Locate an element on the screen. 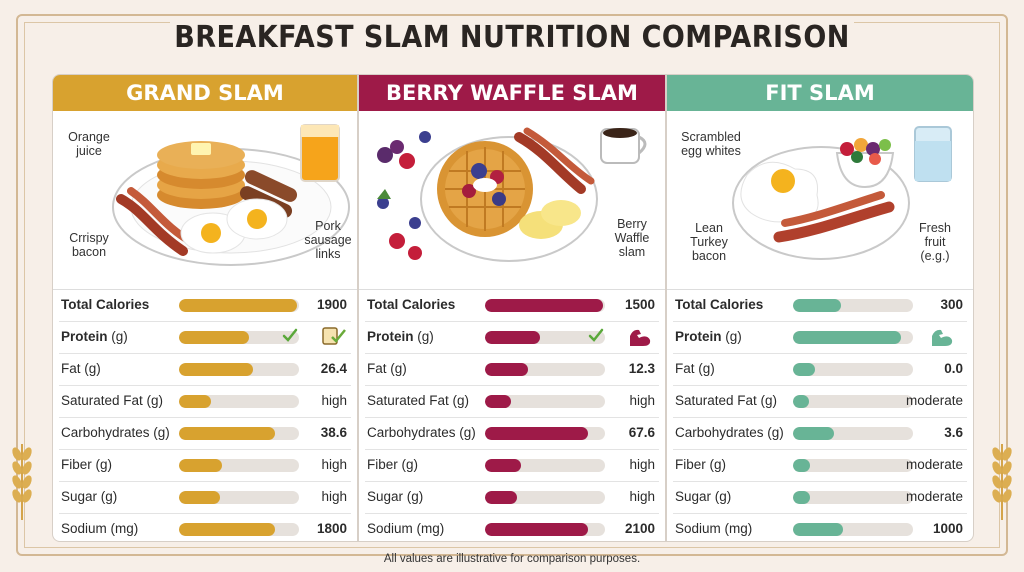 This screenshot has height=572, width=1024. nutrient-value: 67.6 is located at coordinates (641, 432).